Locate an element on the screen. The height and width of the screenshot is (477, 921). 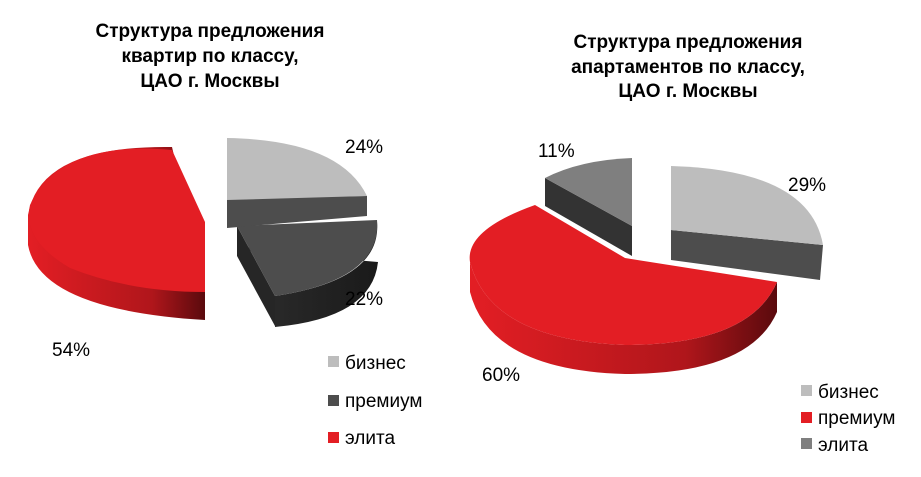
chart2-legend: бизнес премиум элита is located at coordinates (848, 419).